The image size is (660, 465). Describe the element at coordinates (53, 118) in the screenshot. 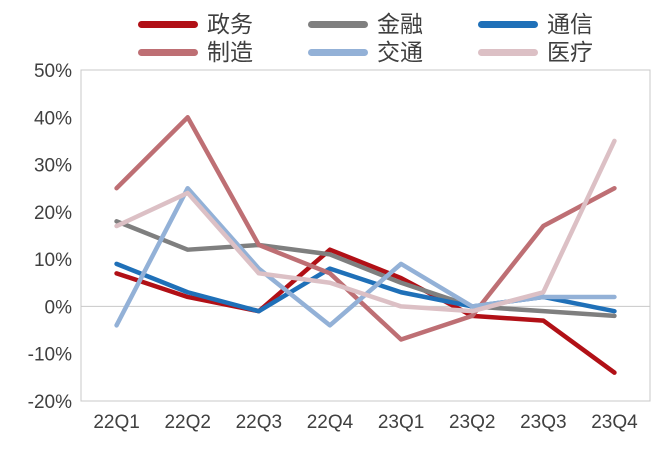

I see `y-tick-label: 40%` at that location.